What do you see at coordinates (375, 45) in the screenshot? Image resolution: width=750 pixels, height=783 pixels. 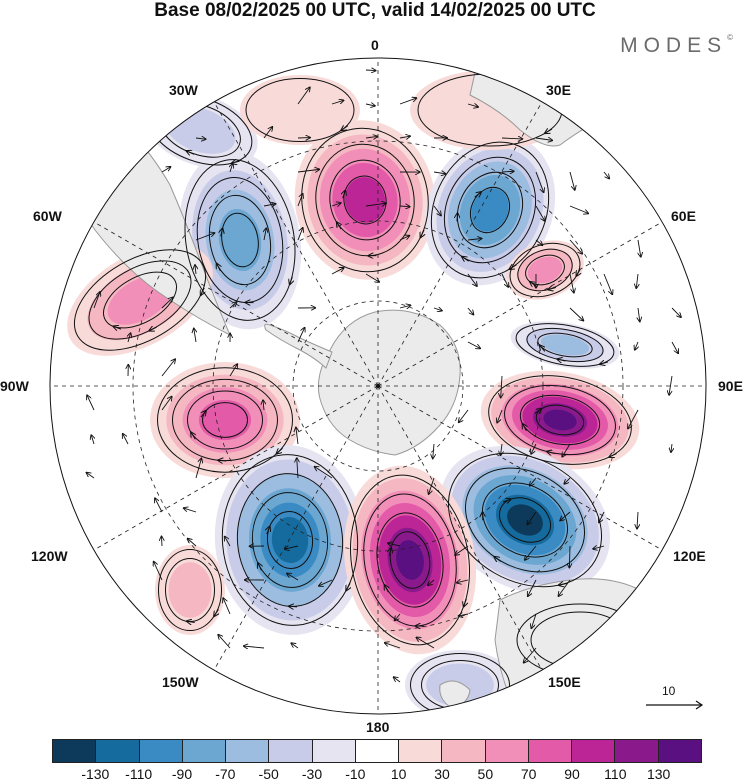 I see `lon-label-0: 0` at bounding box center [375, 45].